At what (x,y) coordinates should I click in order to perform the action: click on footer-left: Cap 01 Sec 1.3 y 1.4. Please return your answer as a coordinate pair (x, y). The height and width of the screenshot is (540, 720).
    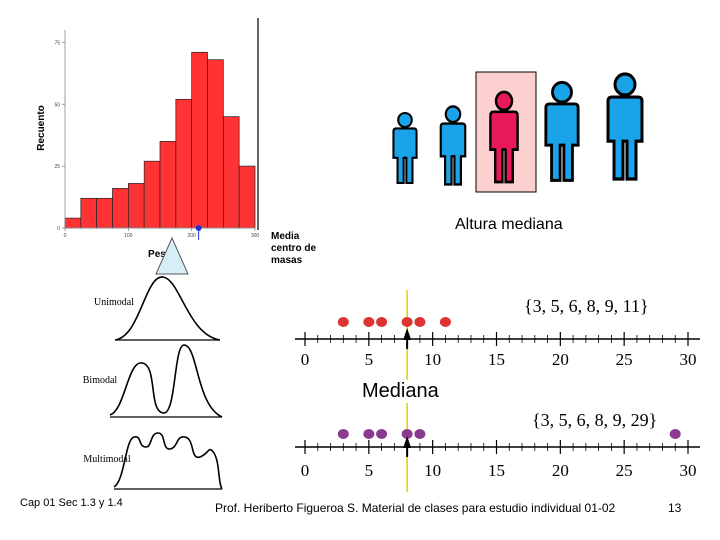
    Looking at the image, I should click on (71, 503).